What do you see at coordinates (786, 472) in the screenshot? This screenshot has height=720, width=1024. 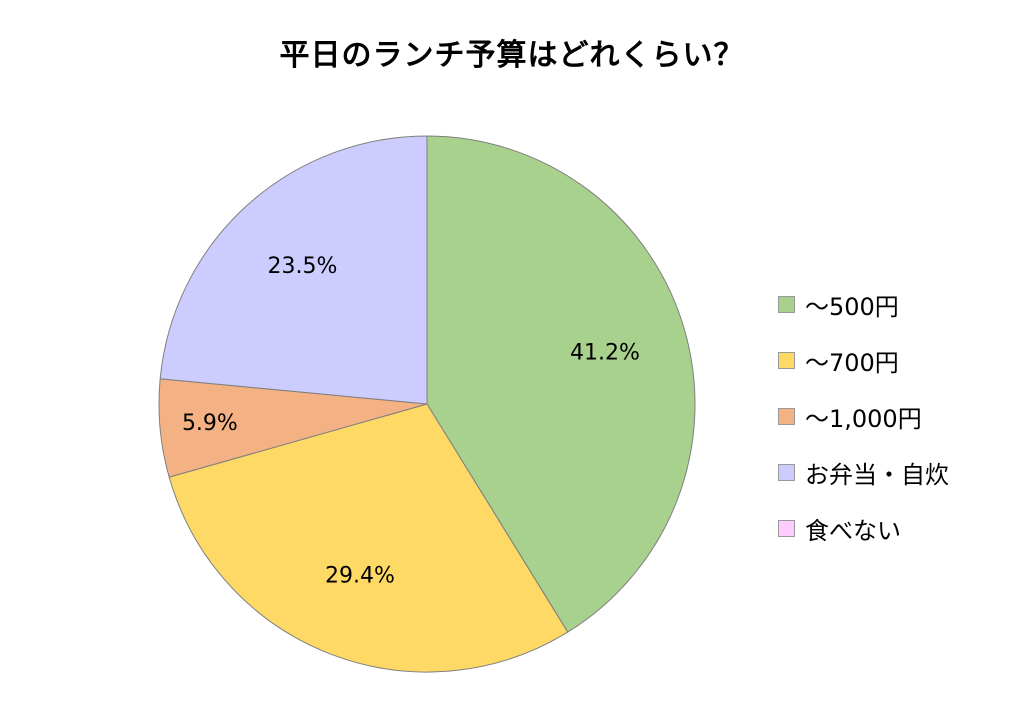 I see `legend-swatch-bento` at bounding box center [786, 472].